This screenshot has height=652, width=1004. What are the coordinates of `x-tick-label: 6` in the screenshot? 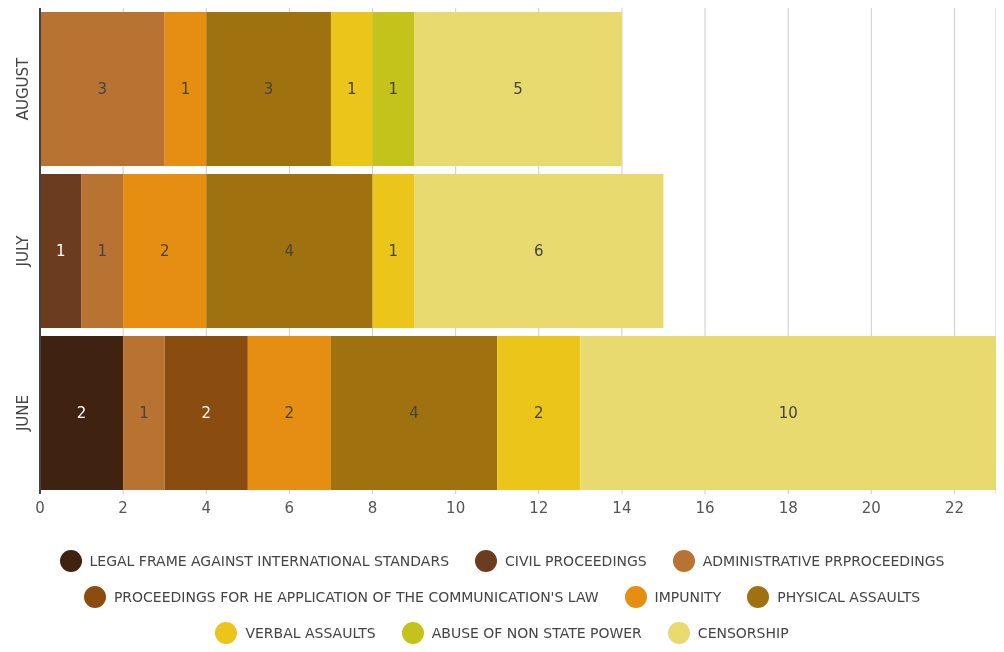 It's located at (289, 507).